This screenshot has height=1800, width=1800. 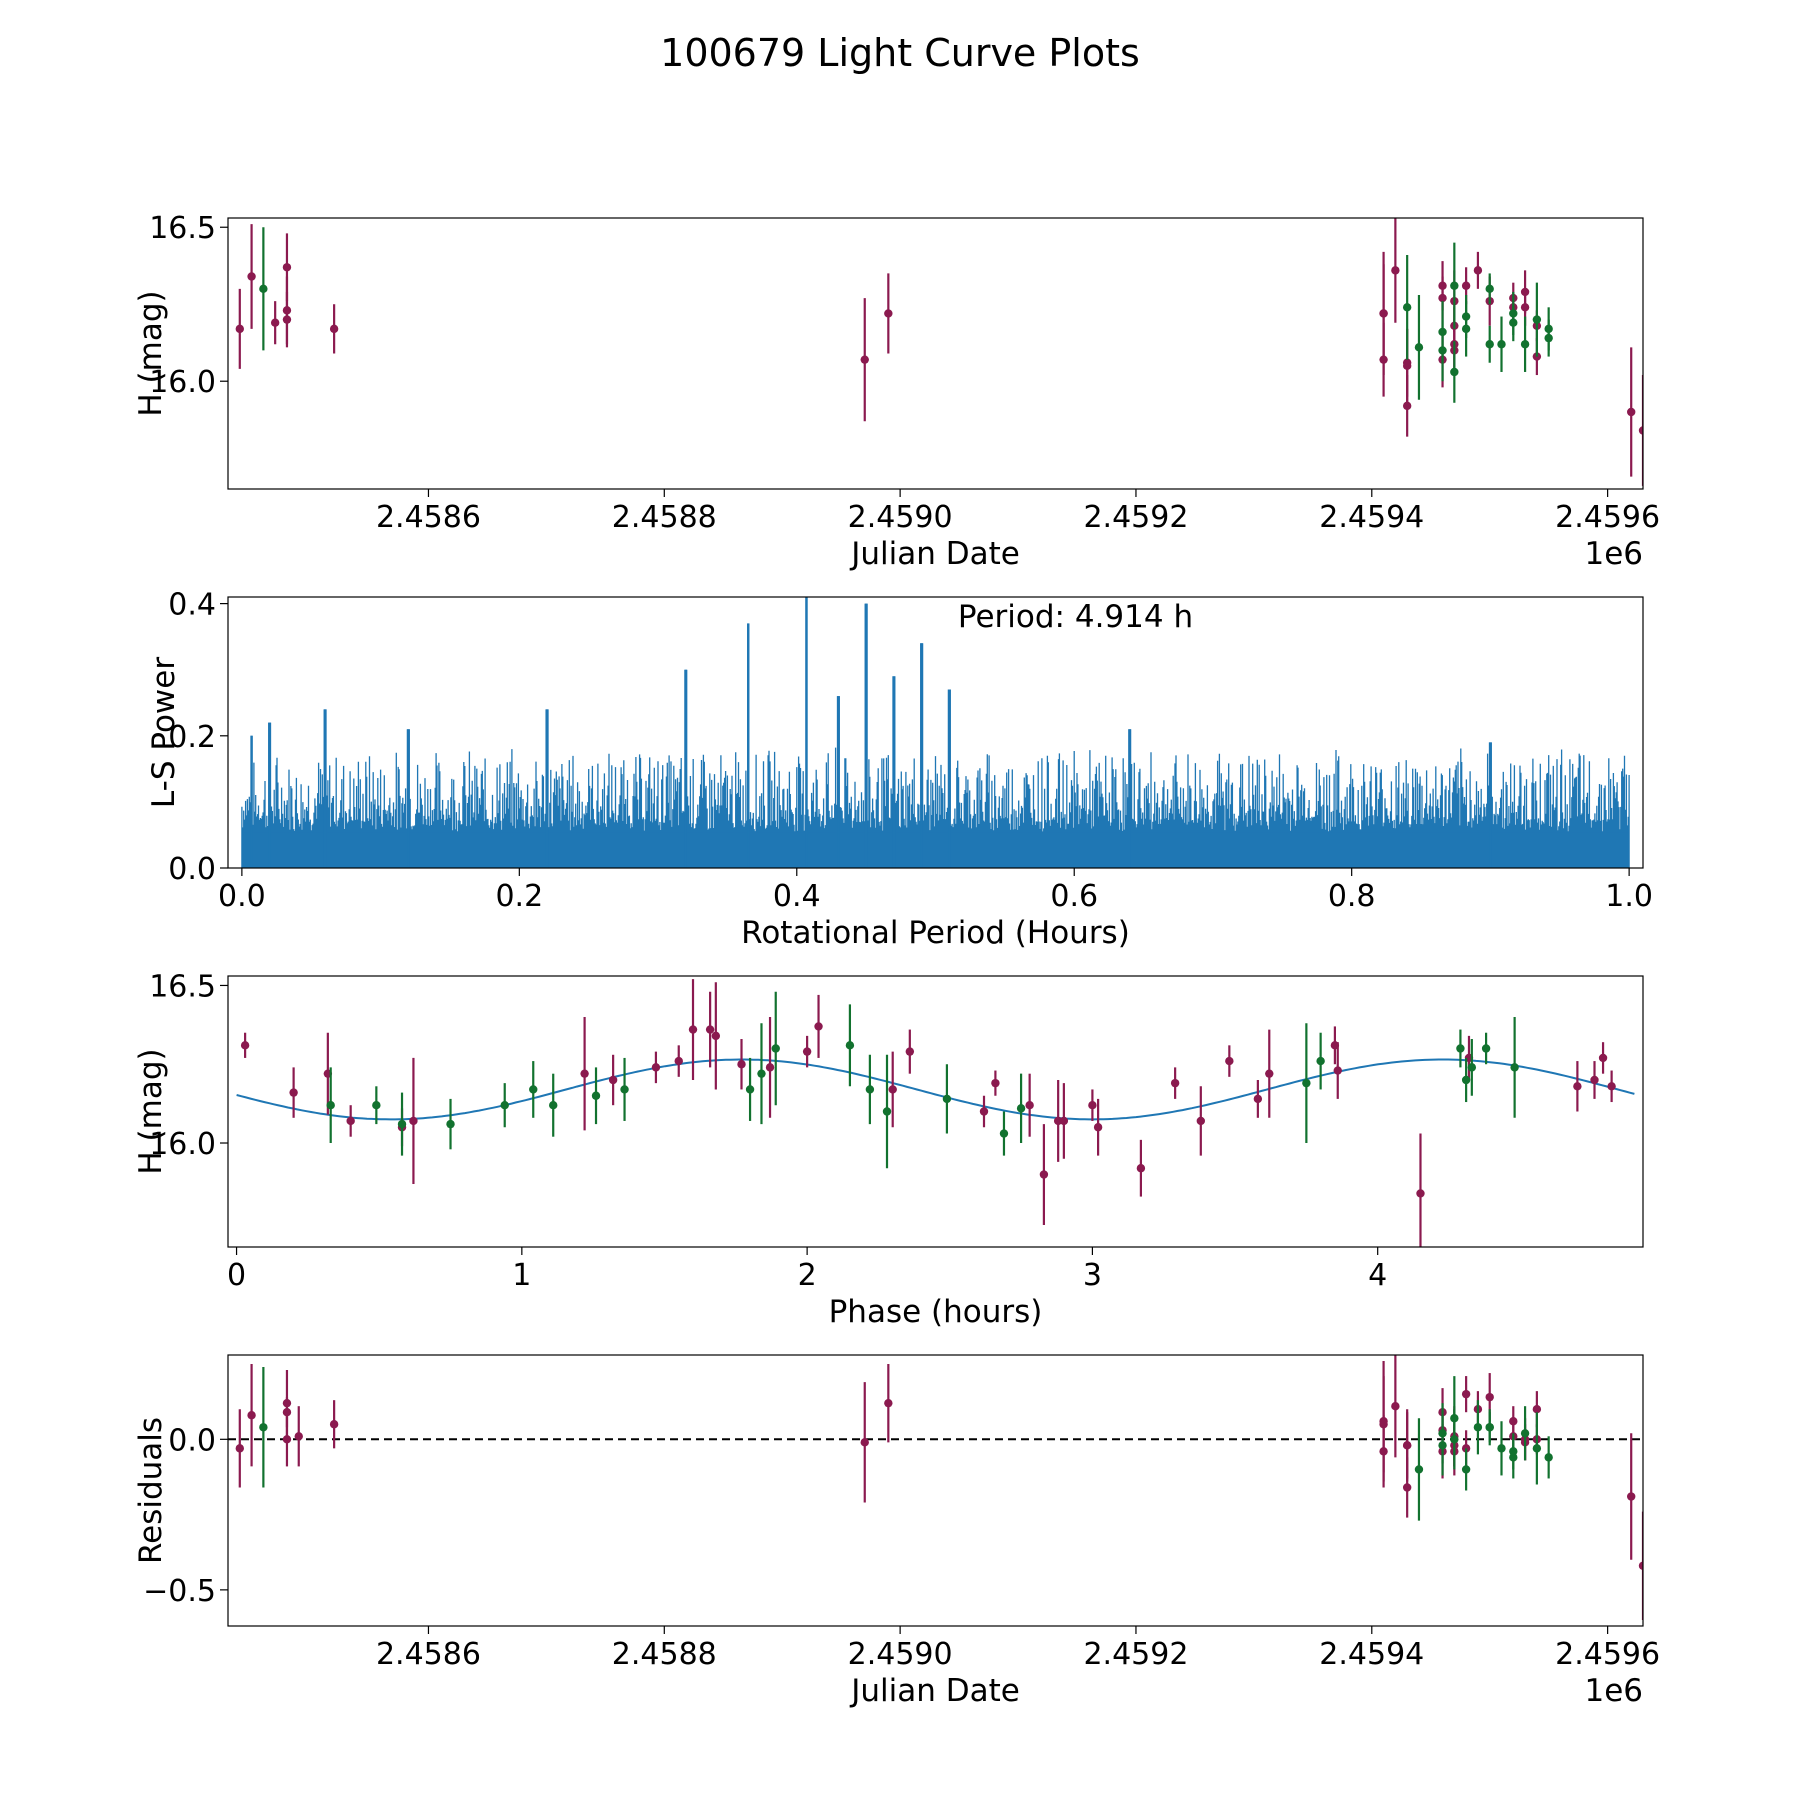 What do you see at coordinates (1352, 896) in the screenshot?
I see `x-tick-label: 0.8` at bounding box center [1352, 896].